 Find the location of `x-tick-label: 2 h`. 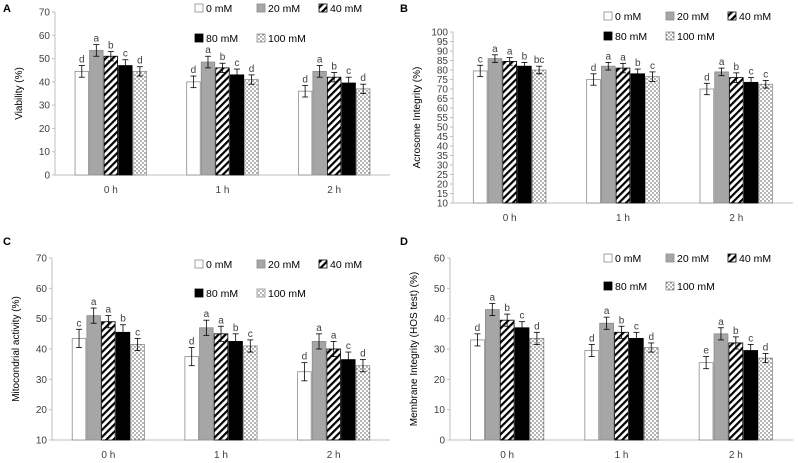

x-tick-label: 2 h is located at coordinates (334, 455).